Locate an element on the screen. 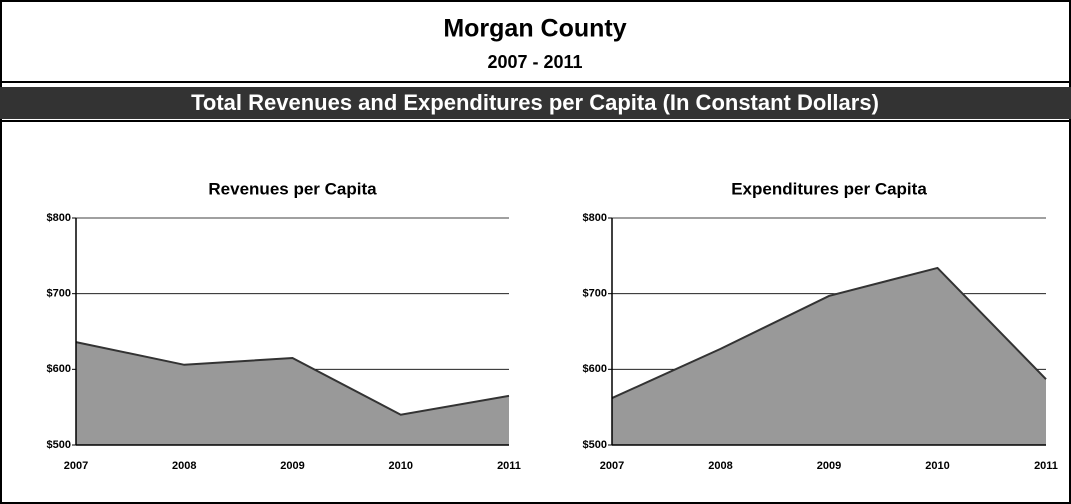  banner-bg is located at coordinates (535, 103).